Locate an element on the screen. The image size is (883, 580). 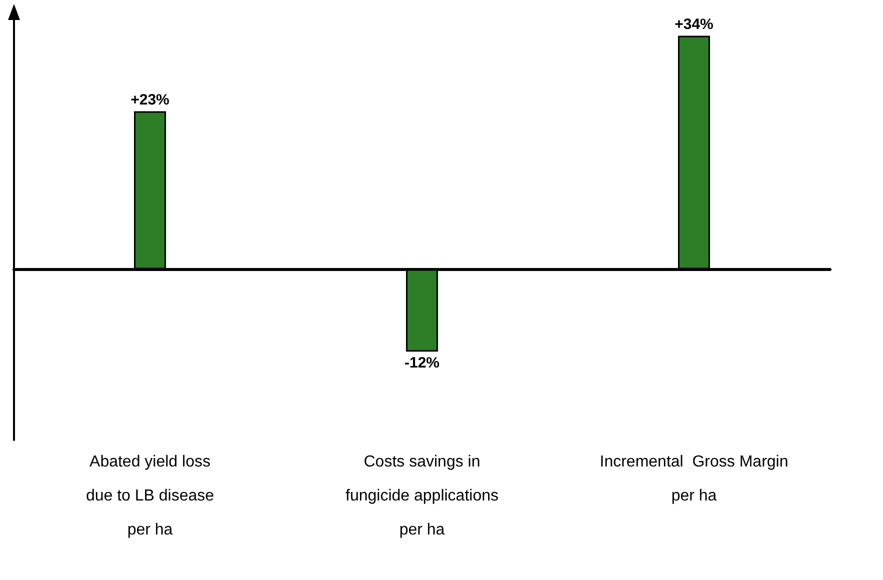
data-label: -12% is located at coordinates (422, 363).